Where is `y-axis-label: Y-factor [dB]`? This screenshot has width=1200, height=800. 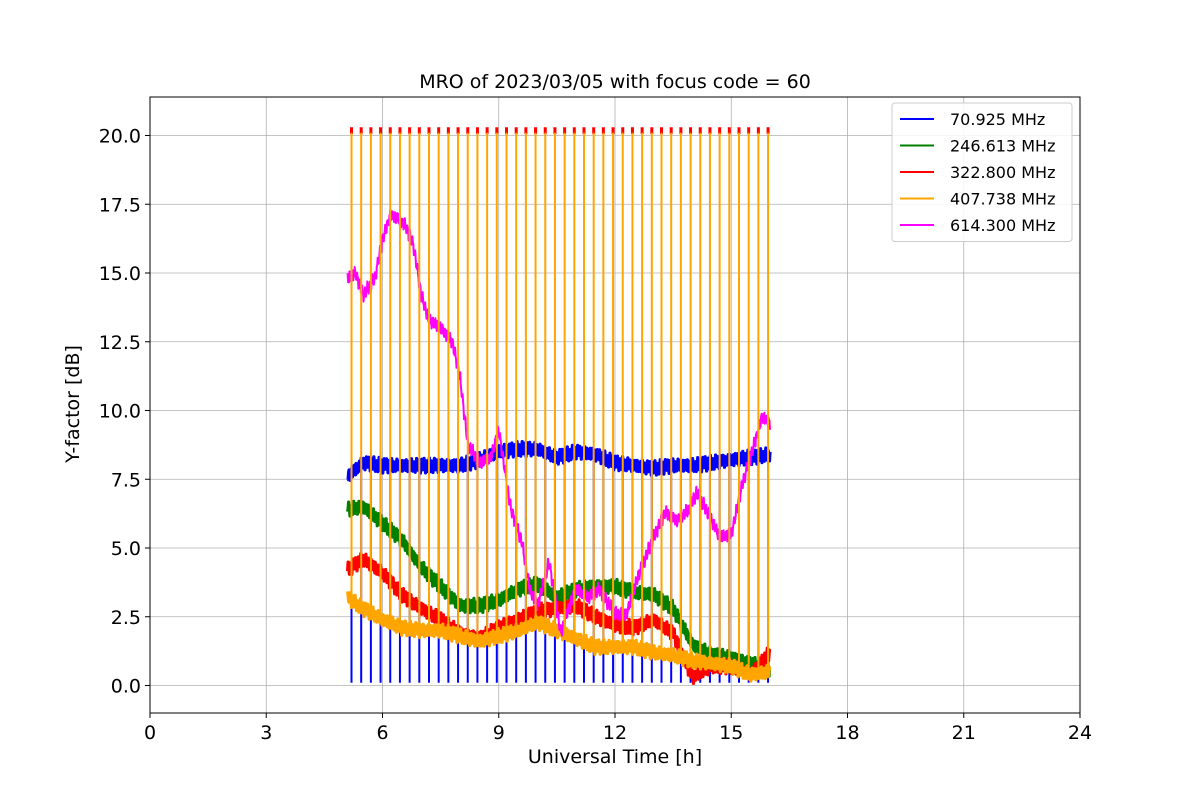 y-axis-label: Y-factor [dB] is located at coordinates (73, 404).